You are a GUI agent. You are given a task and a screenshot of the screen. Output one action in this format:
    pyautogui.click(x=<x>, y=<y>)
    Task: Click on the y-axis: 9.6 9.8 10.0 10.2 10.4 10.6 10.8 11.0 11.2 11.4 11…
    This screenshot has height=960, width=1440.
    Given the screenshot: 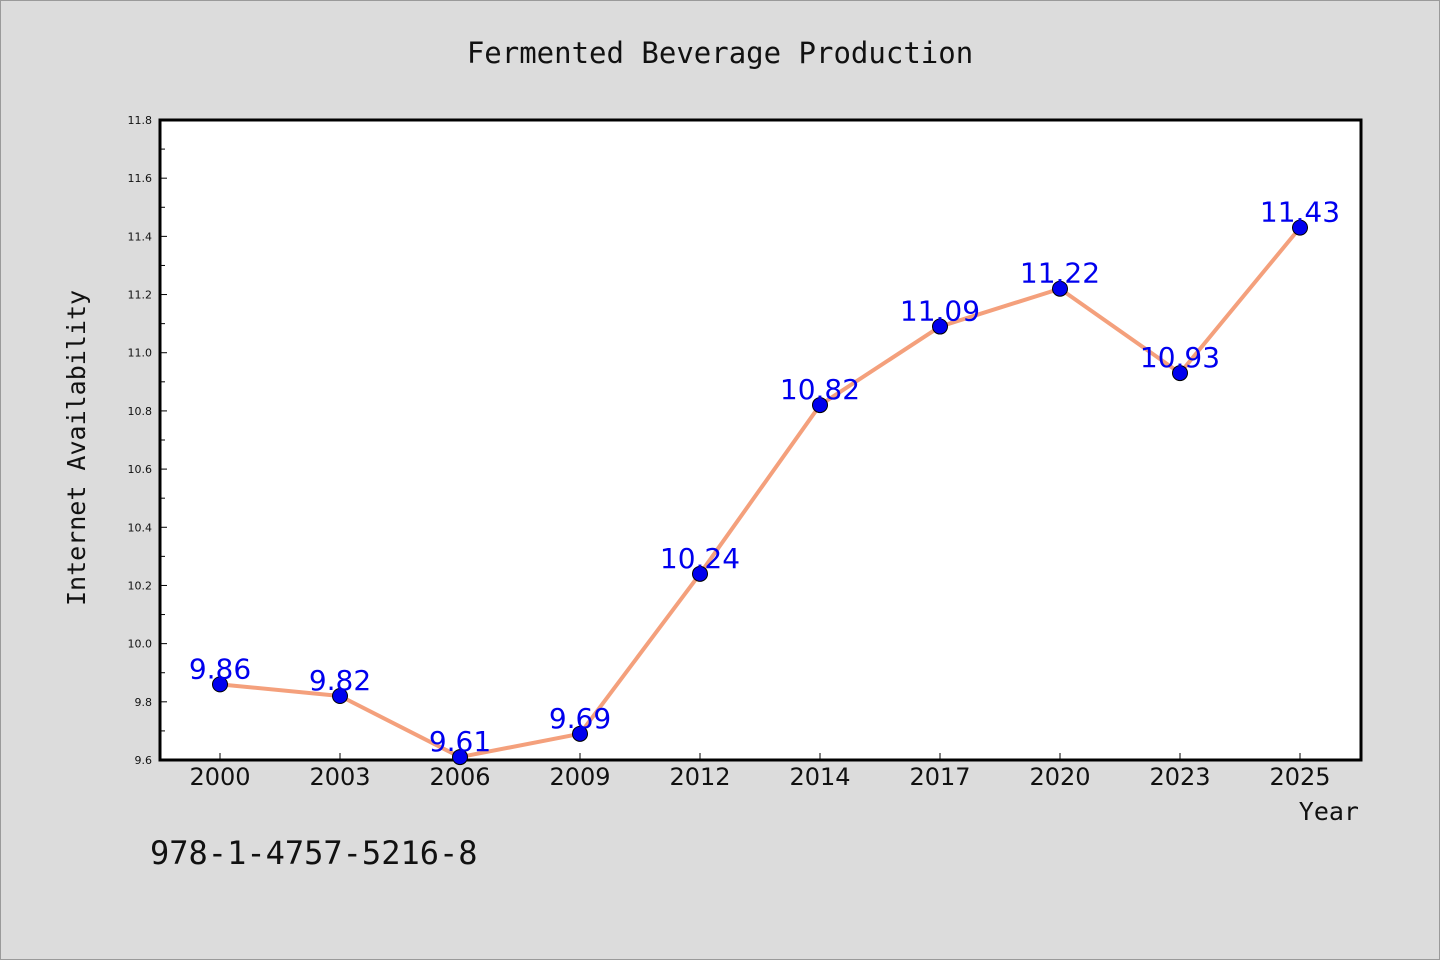 What is the action you would take?
    pyautogui.click(x=147, y=440)
    